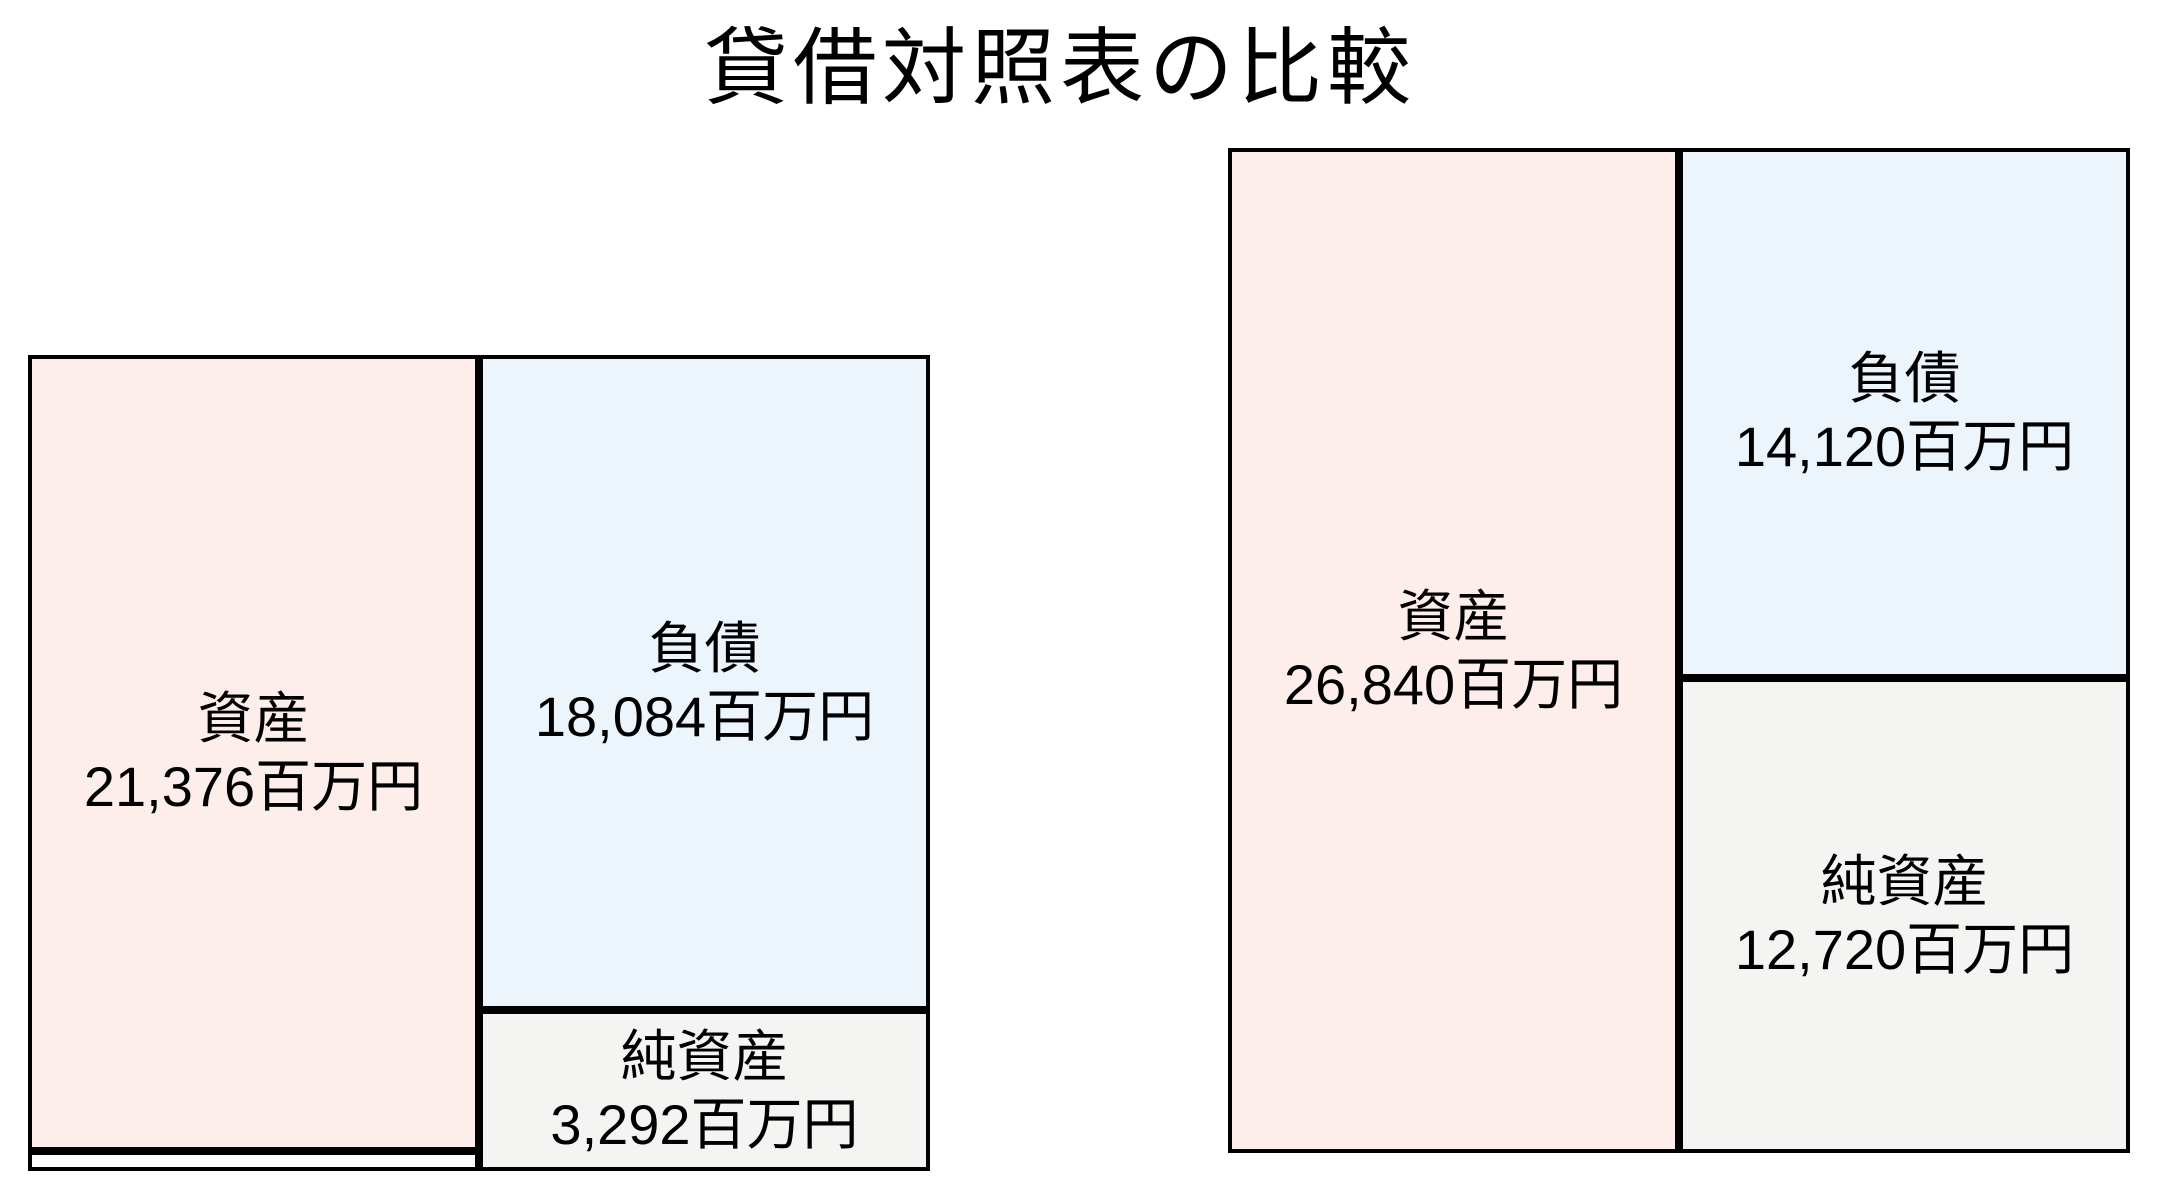 The image size is (2160, 1202). What do you see at coordinates (1904, 949) in the screenshot?
I see `net-assets-value: 12,720百万円` at bounding box center [1904, 949].